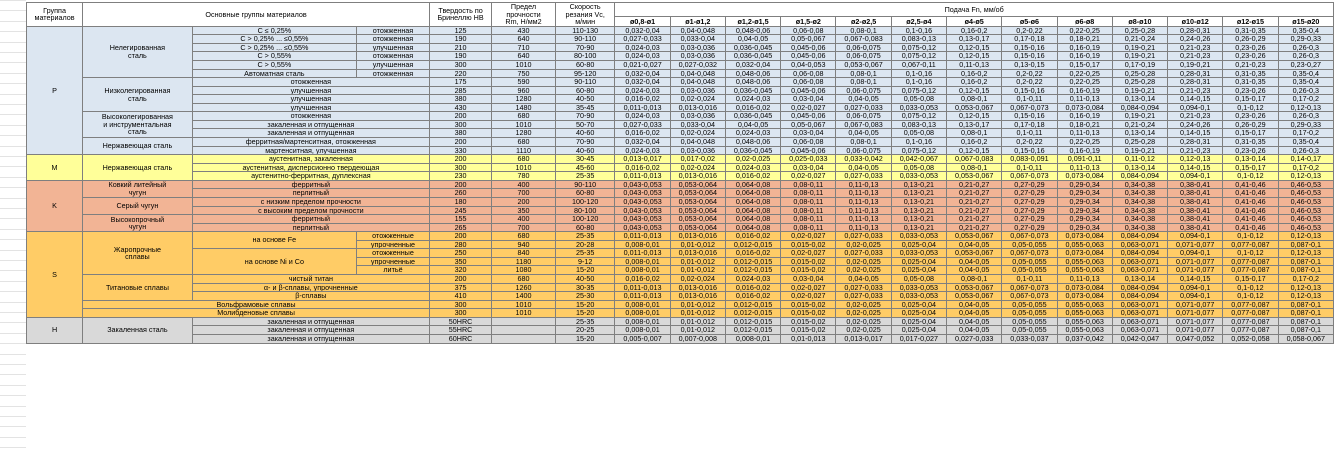  Describe the element at coordinates (1140, 116) in the screenshot. I see `feed-rate-value: 0,19-0,21` at that location.